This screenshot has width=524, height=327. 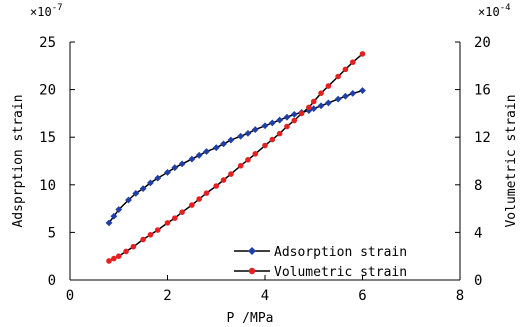 What do you see at coordinates (478, 281) in the screenshot?
I see `right-y-tick-label: 0` at bounding box center [478, 281].